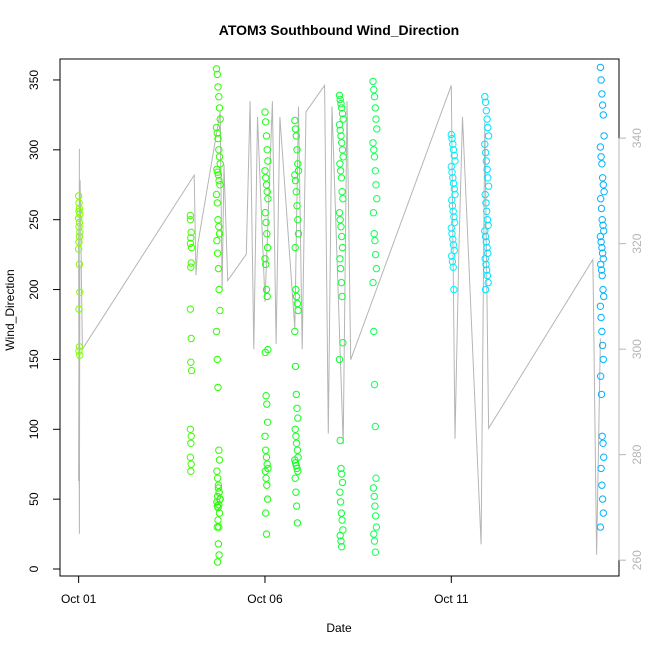  I want to click on y2-tick-label: 340, so click(637, 138).